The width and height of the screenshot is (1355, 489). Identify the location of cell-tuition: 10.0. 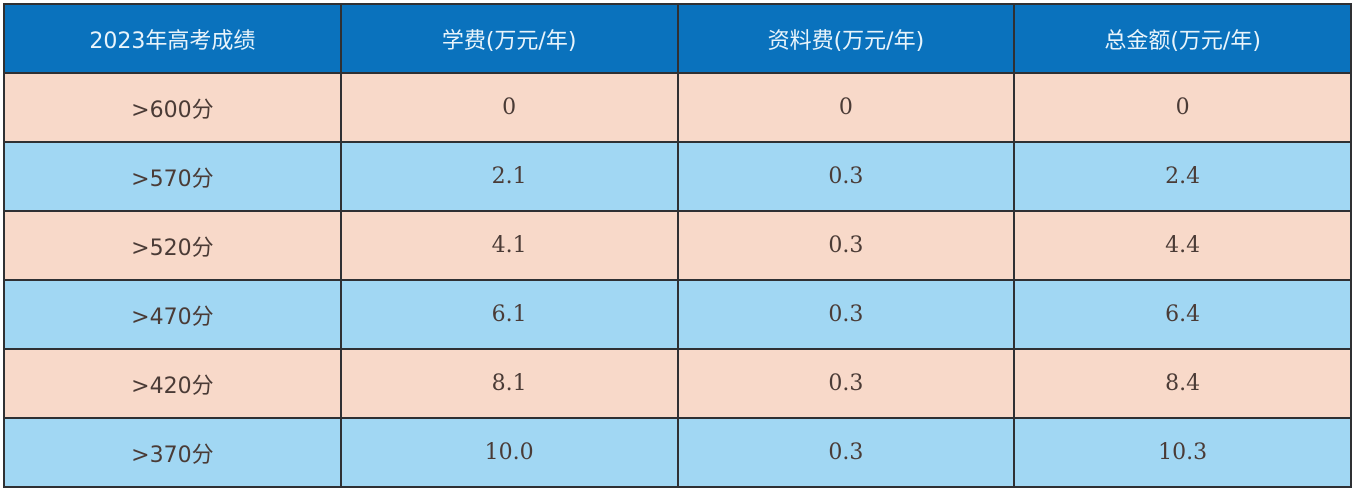
(509, 452).